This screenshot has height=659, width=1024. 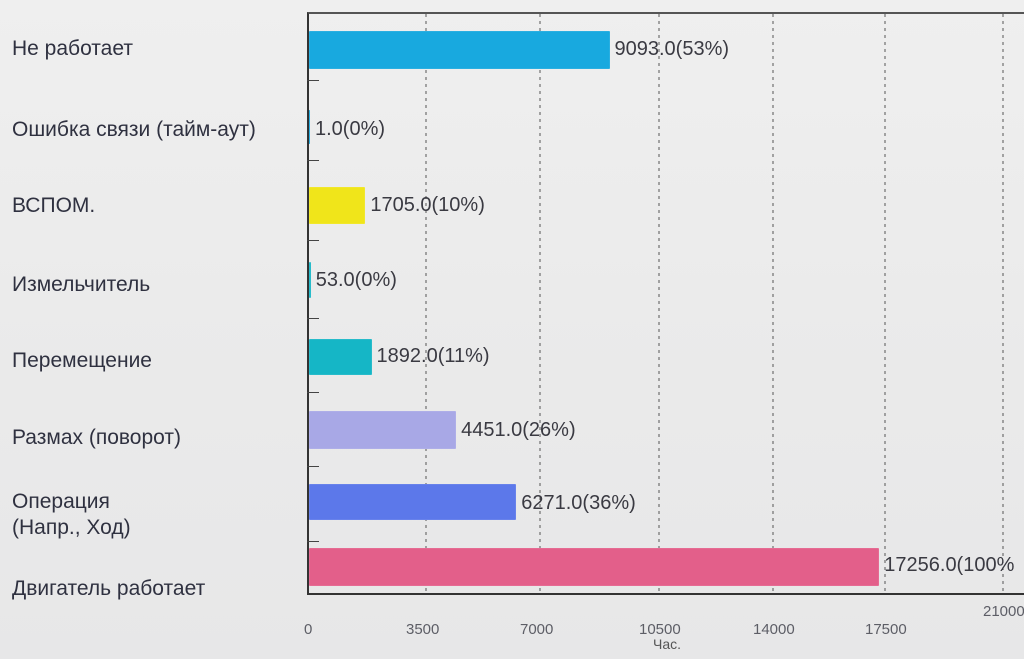 What do you see at coordinates (433, 356) in the screenshot?
I see `bar-value-label: 1892.0(11%)` at bounding box center [433, 356].